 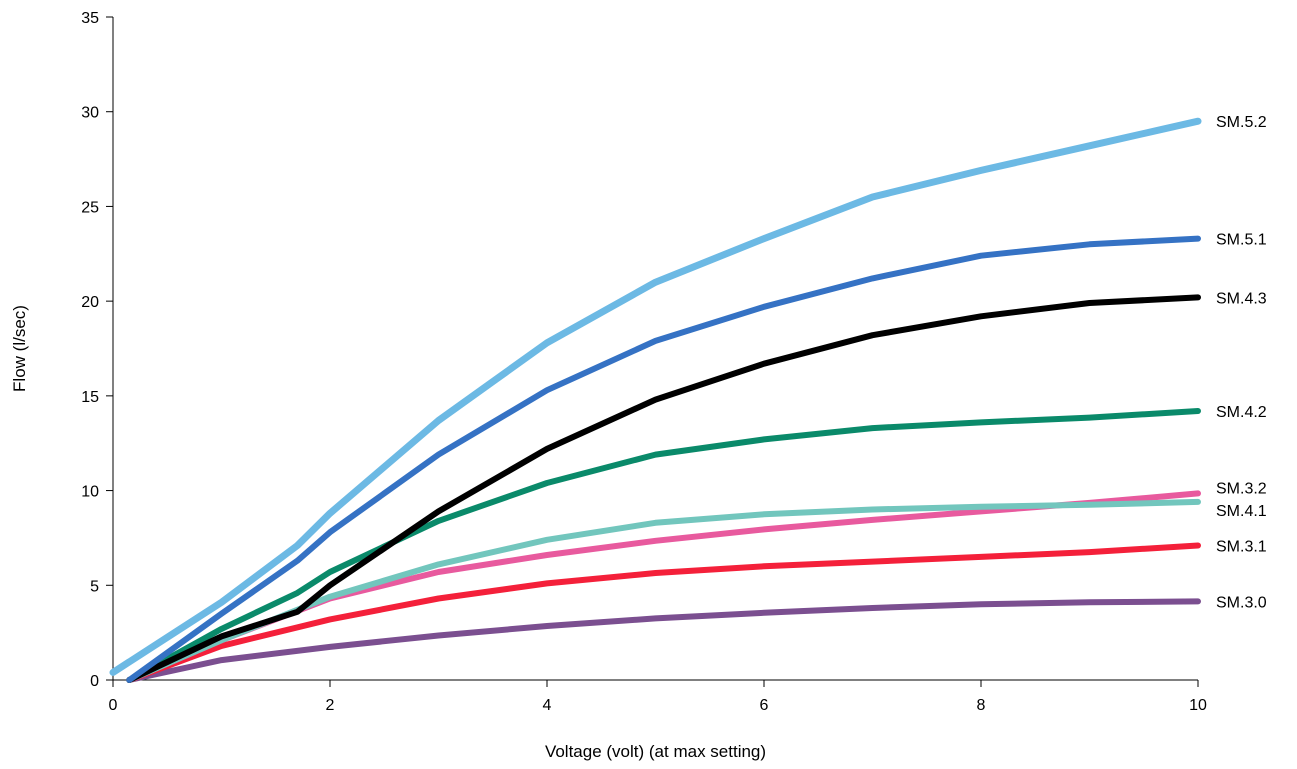 What do you see at coordinates (90, 397) in the screenshot?
I see `y-tick-label: 15` at bounding box center [90, 397].